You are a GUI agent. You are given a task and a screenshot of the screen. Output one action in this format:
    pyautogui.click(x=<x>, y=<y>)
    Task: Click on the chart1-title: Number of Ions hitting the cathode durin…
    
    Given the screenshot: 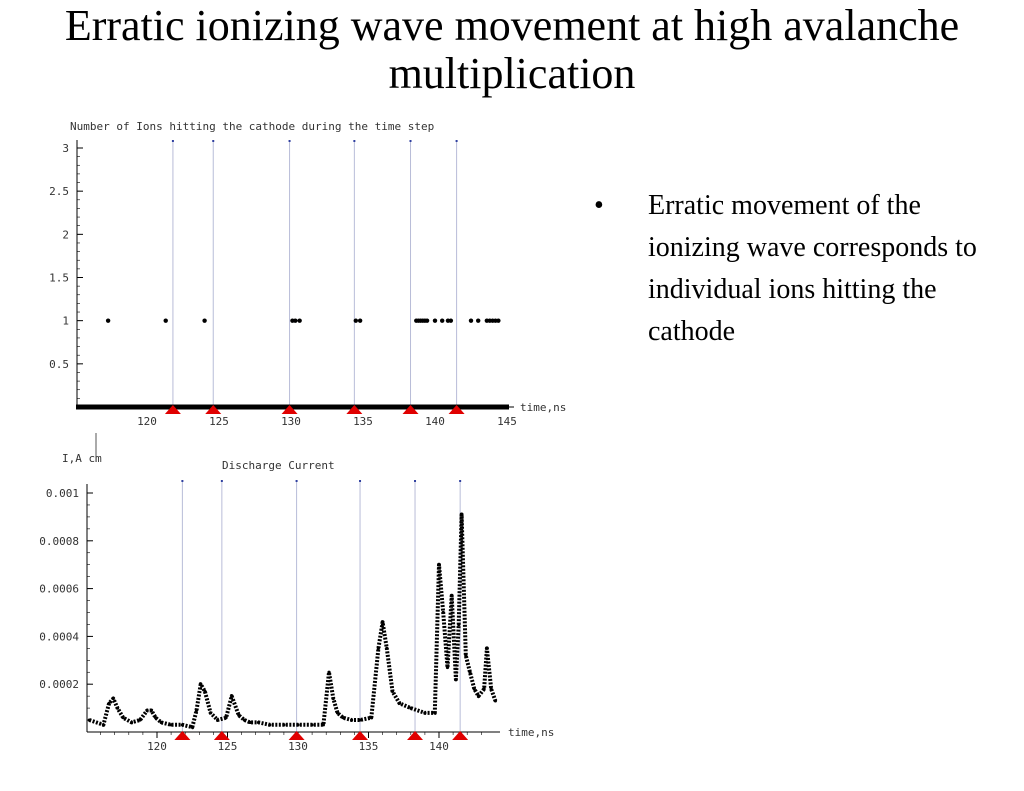 What is the action you would take?
    pyautogui.click(x=252, y=126)
    